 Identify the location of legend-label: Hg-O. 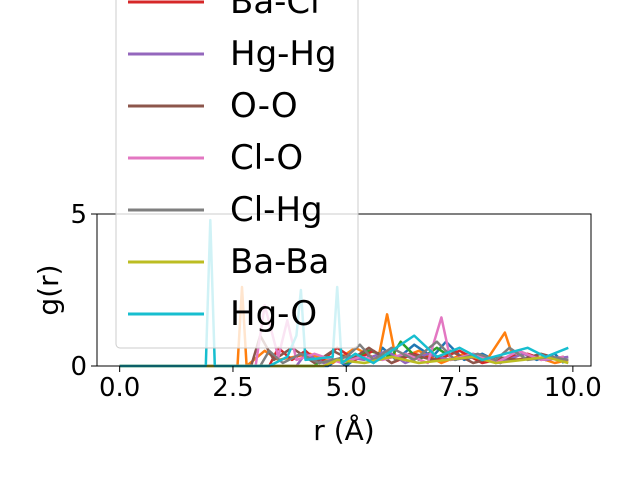
(273, 314).